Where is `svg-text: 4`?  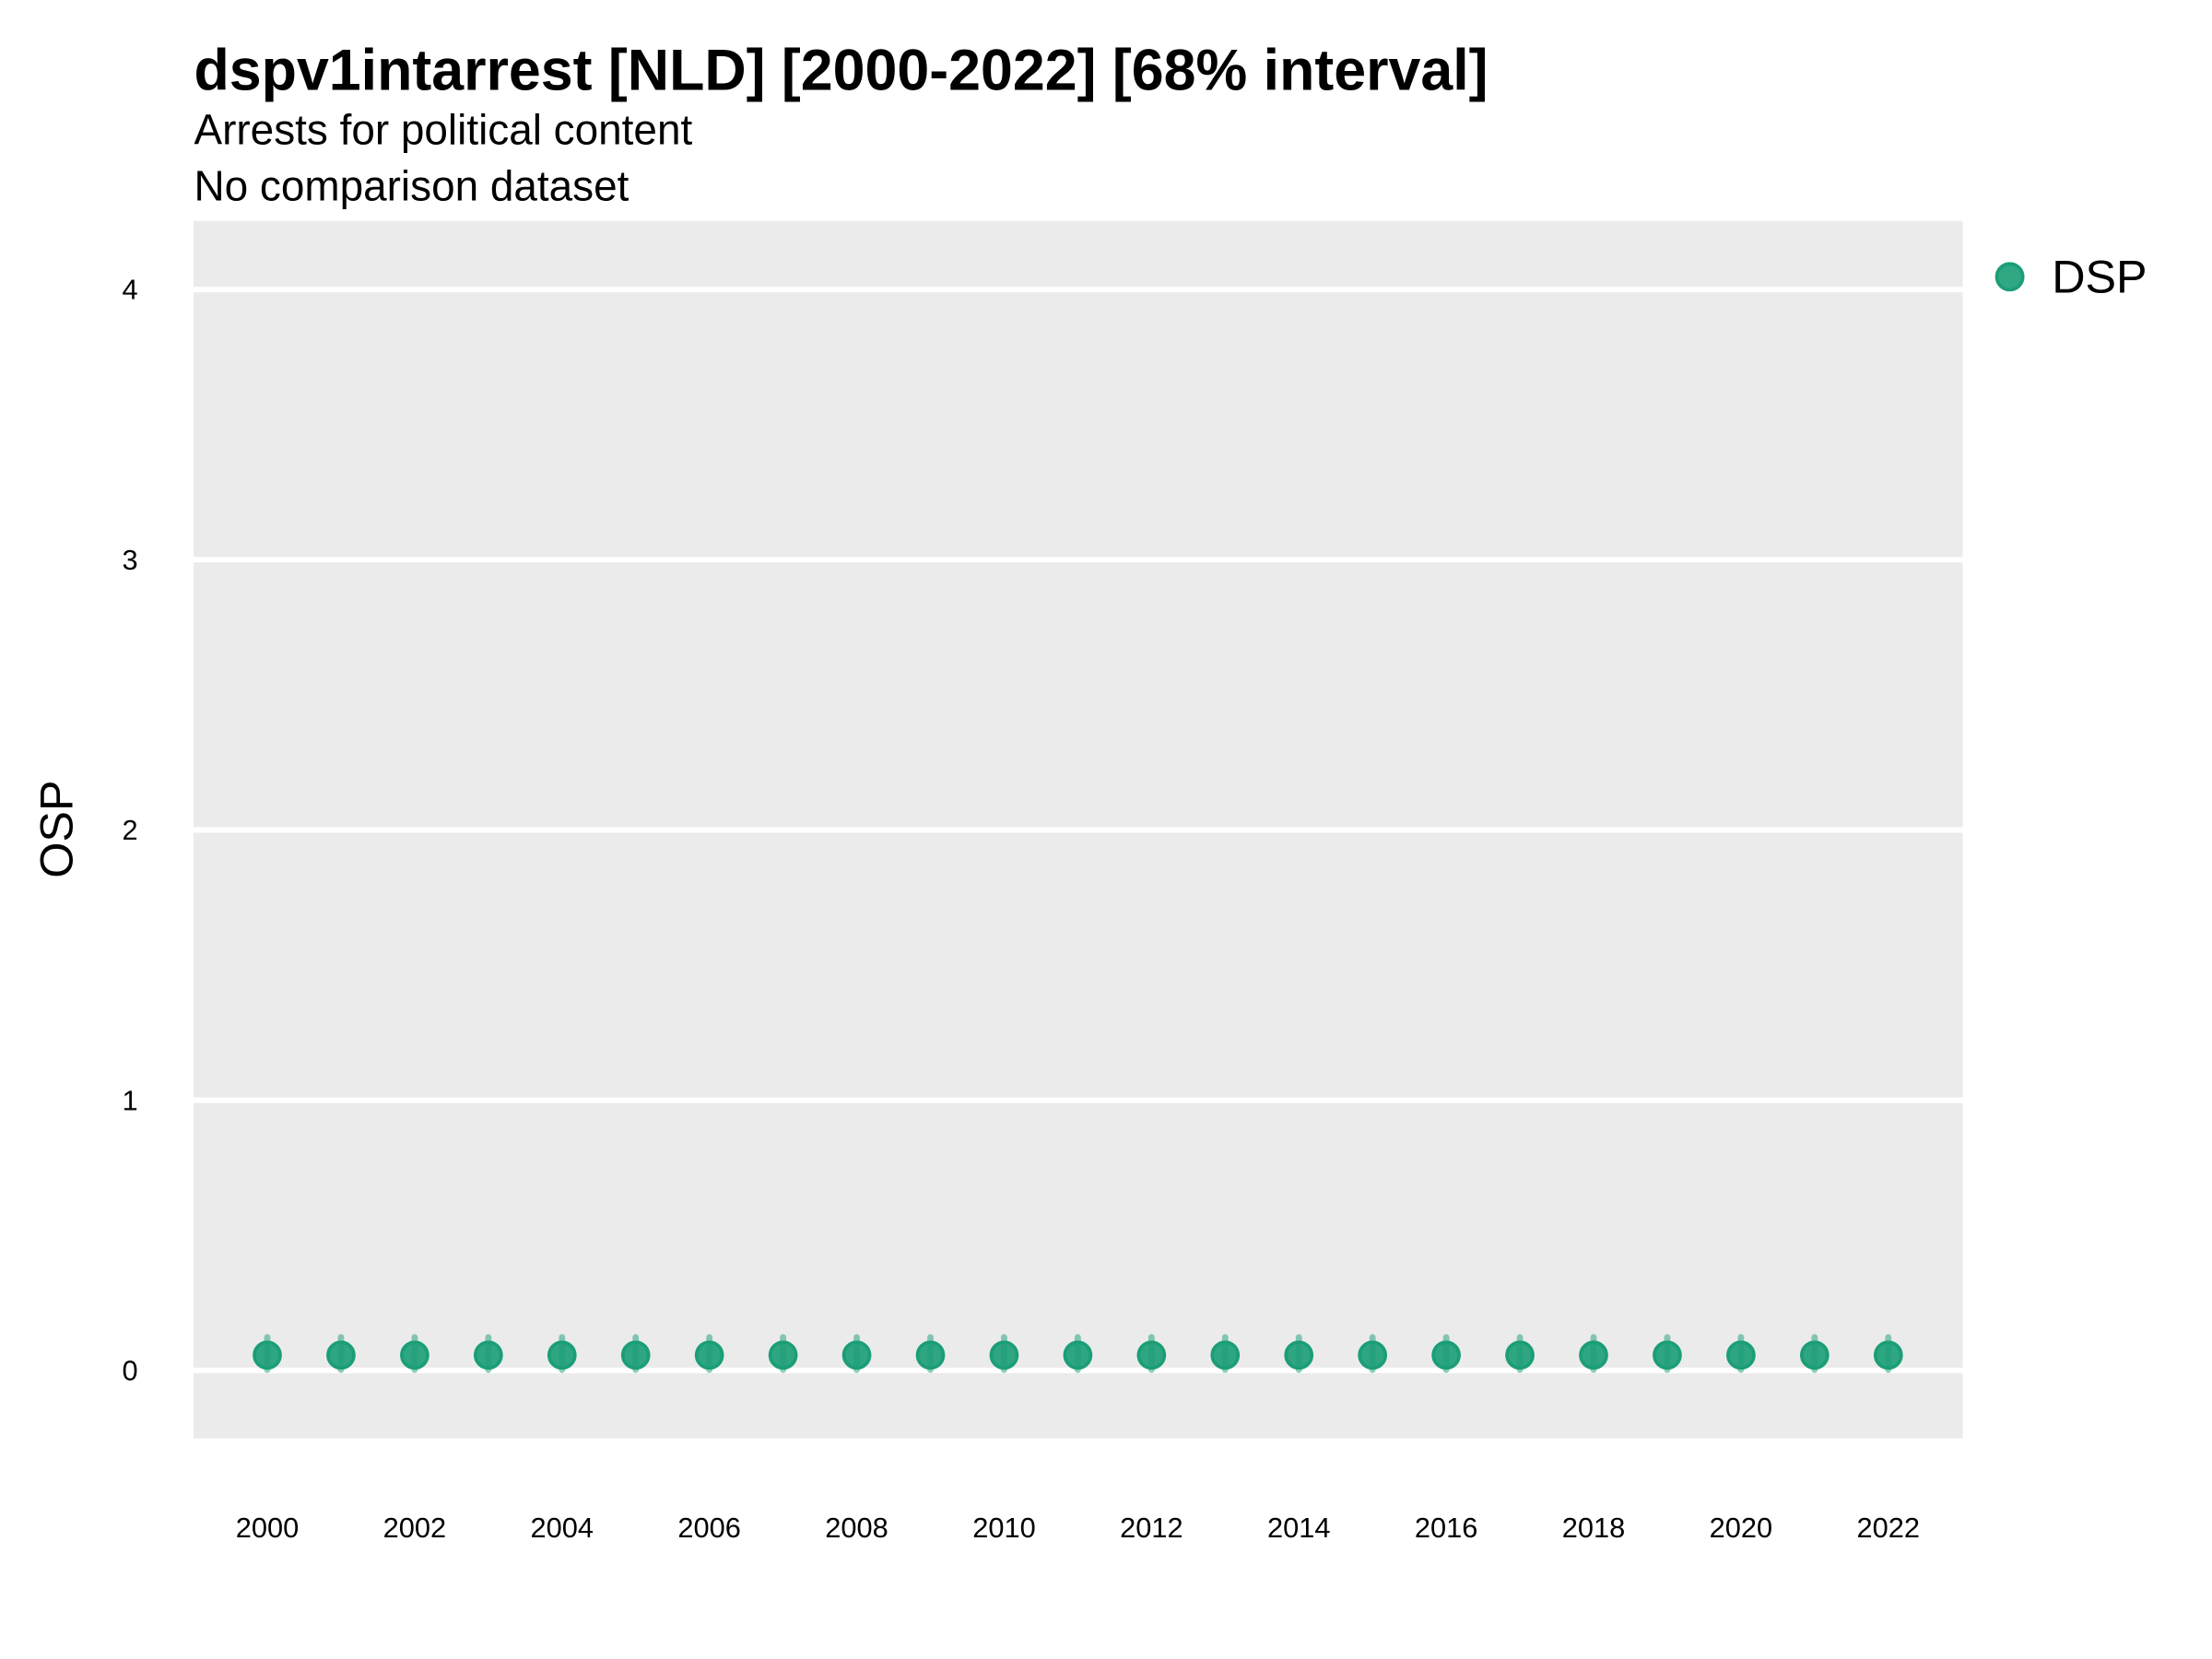 svg-text: 4 is located at coordinates (129, 290).